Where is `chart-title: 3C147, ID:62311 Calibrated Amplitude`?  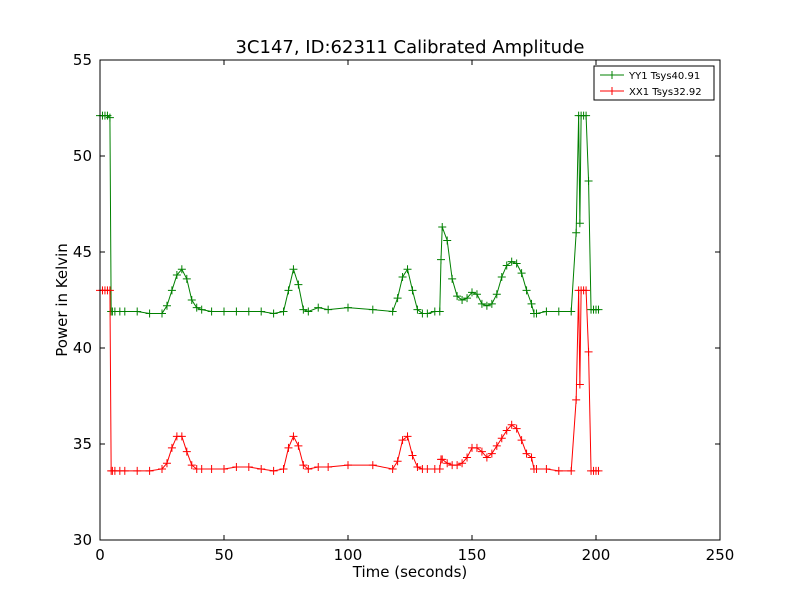 chart-title: 3C147, ID:62311 Calibrated Amplitude is located at coordinates (409, 47).